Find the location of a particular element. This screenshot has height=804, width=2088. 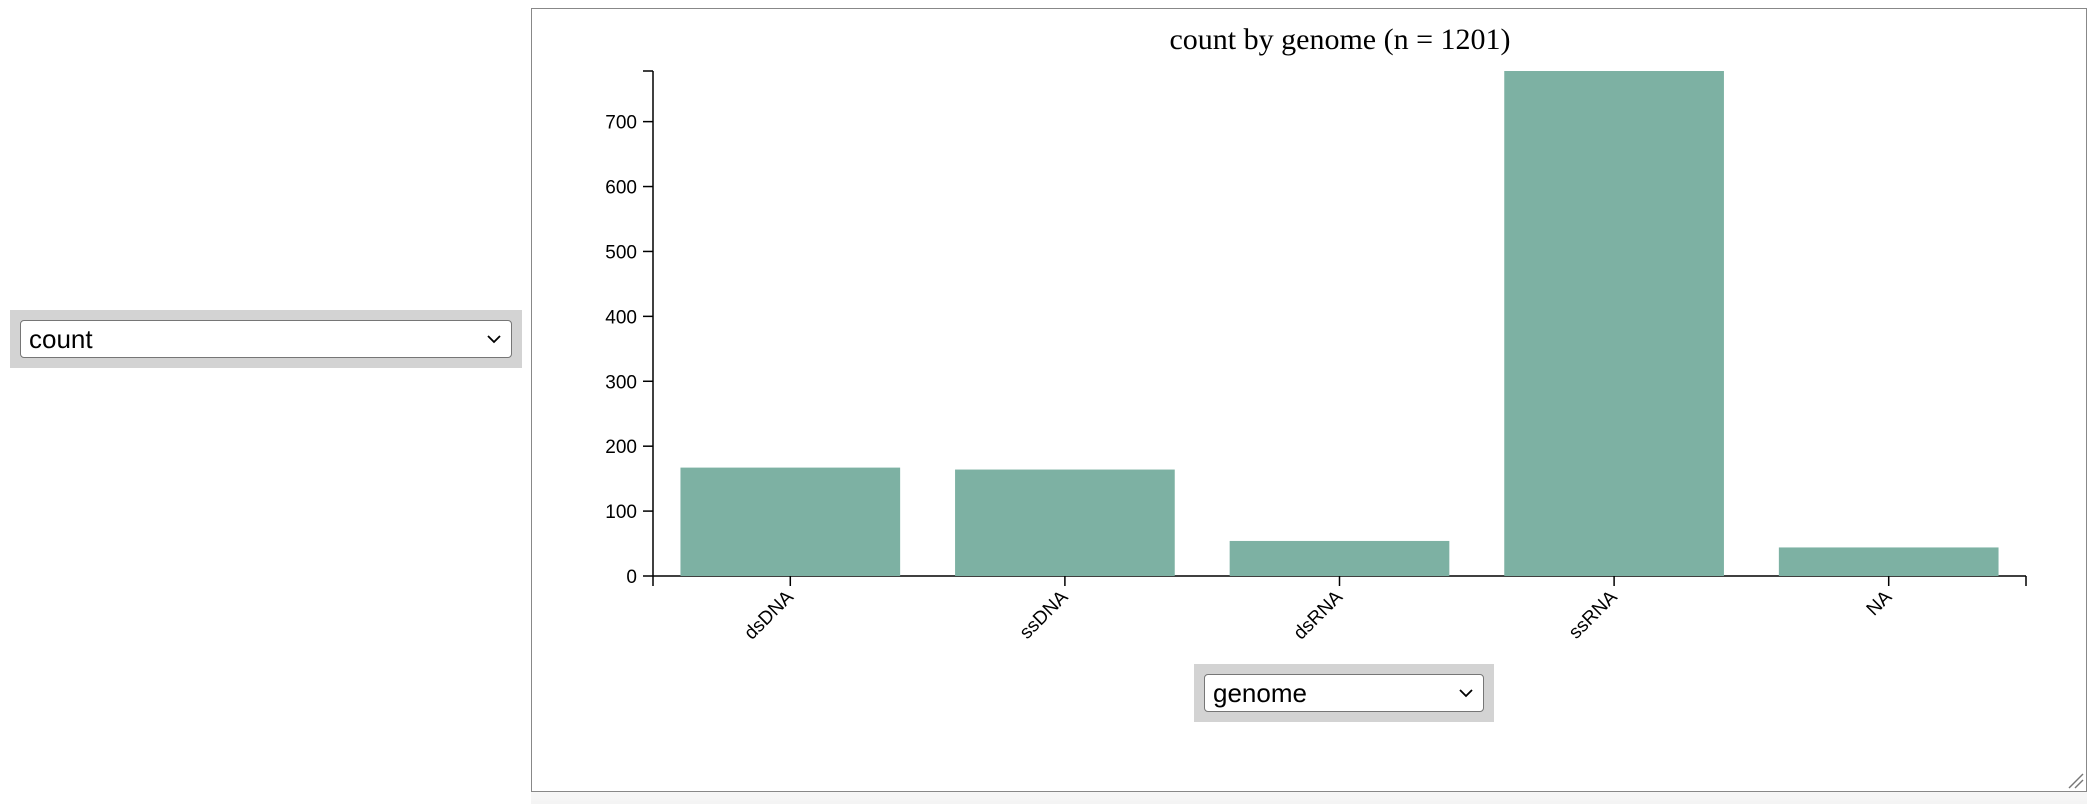

x-variable-select-box: genome is located at coordinates (1344, 693).